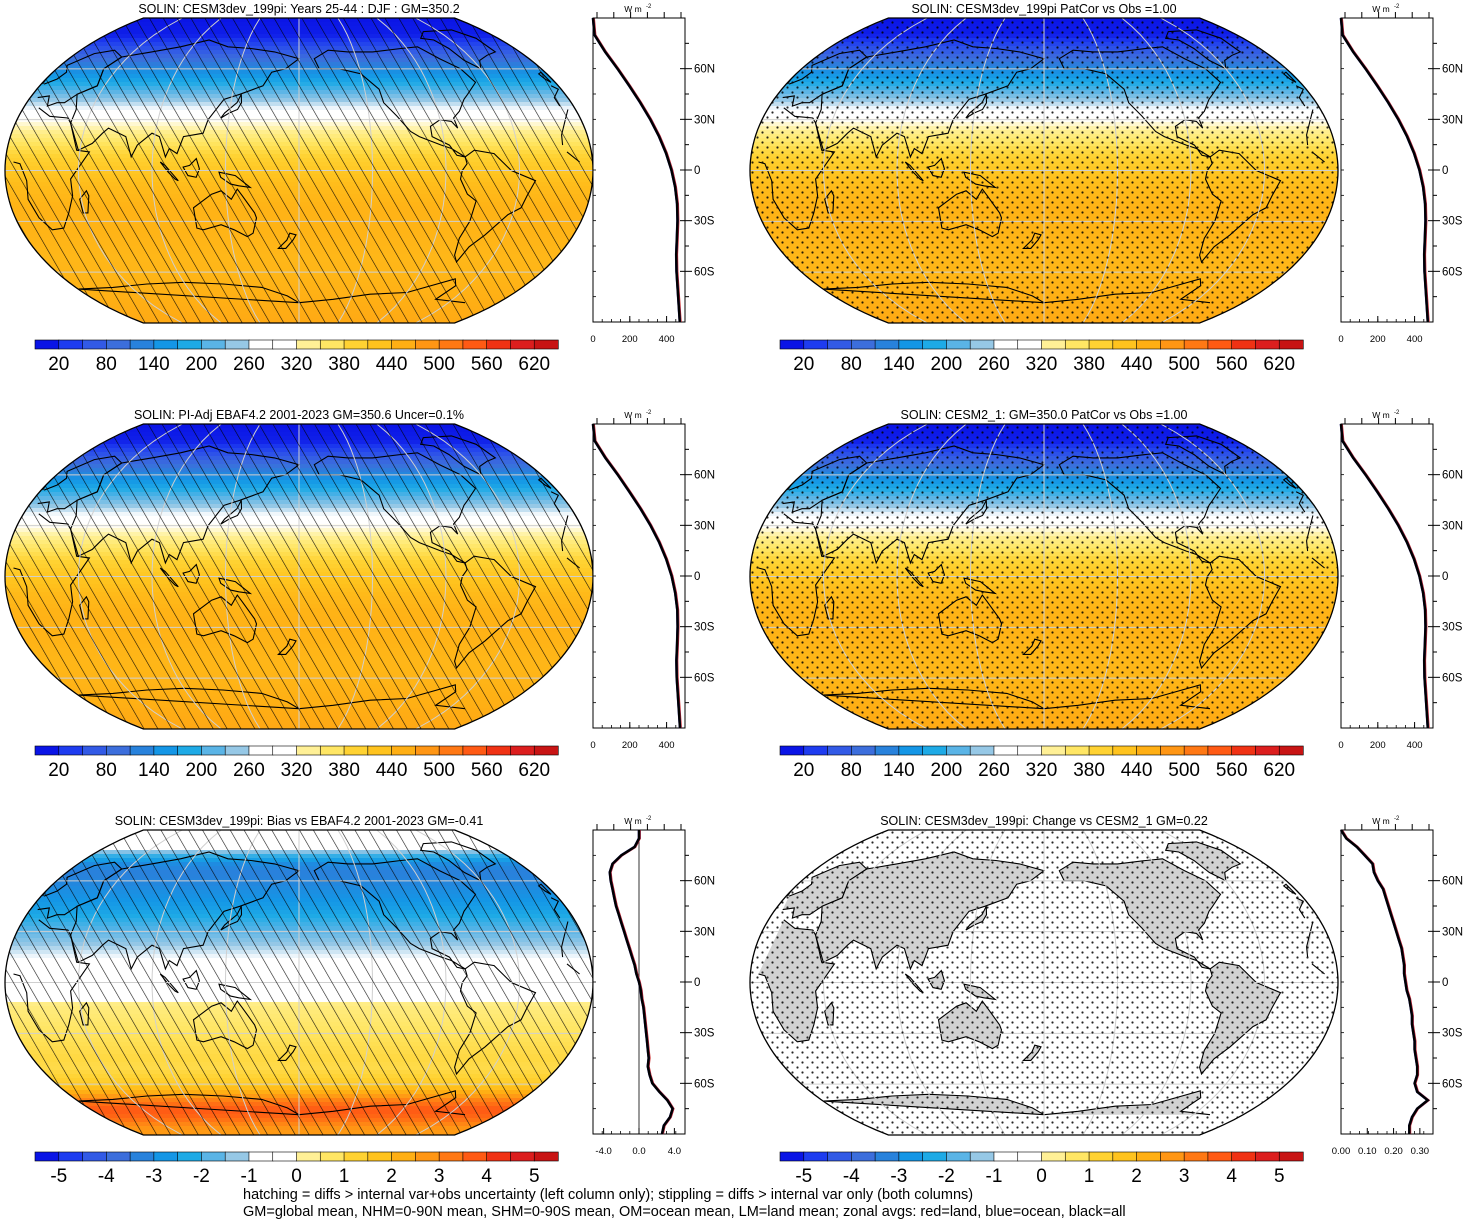 This screenshot has width=1483, height=1221. I want to click on map-field, so click(299, 170).